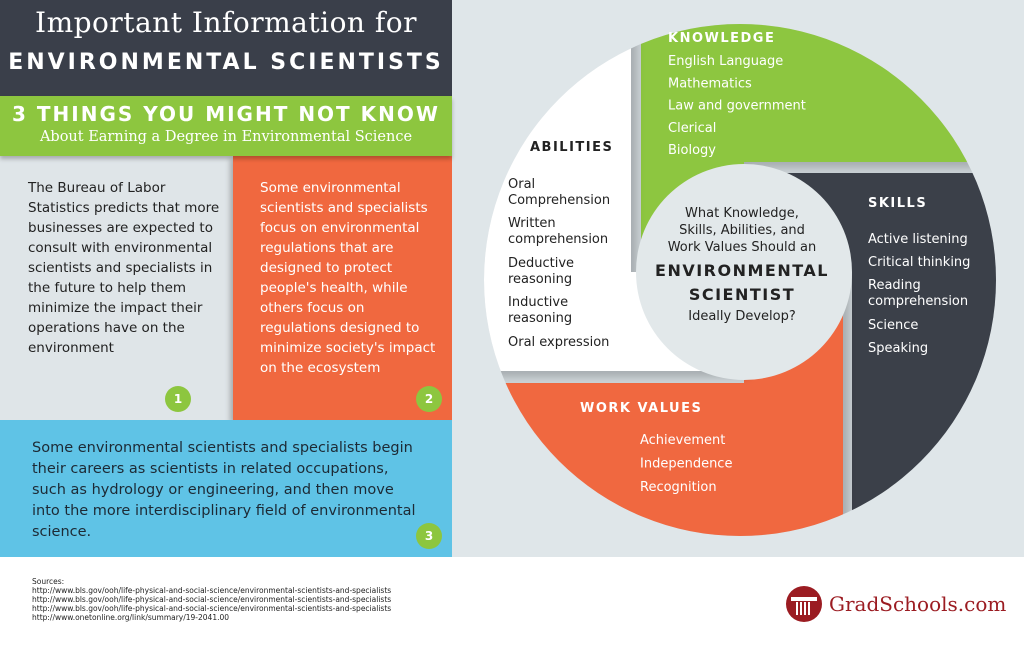 The image size is (1024, 649). Describe the element at coordinates (686, 464) in the screenshot. I see `work-values-item: Independence` at that location.